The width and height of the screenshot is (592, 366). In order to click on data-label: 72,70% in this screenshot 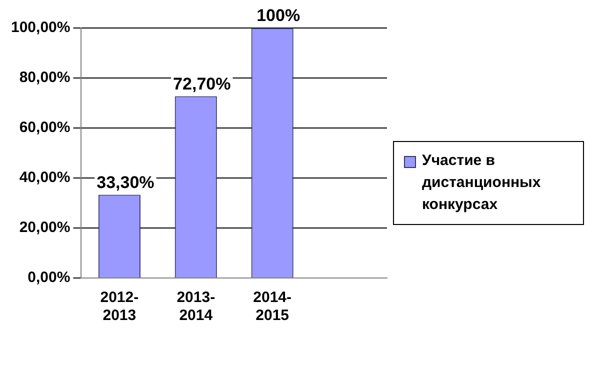, I will do `click(202, 84)`.